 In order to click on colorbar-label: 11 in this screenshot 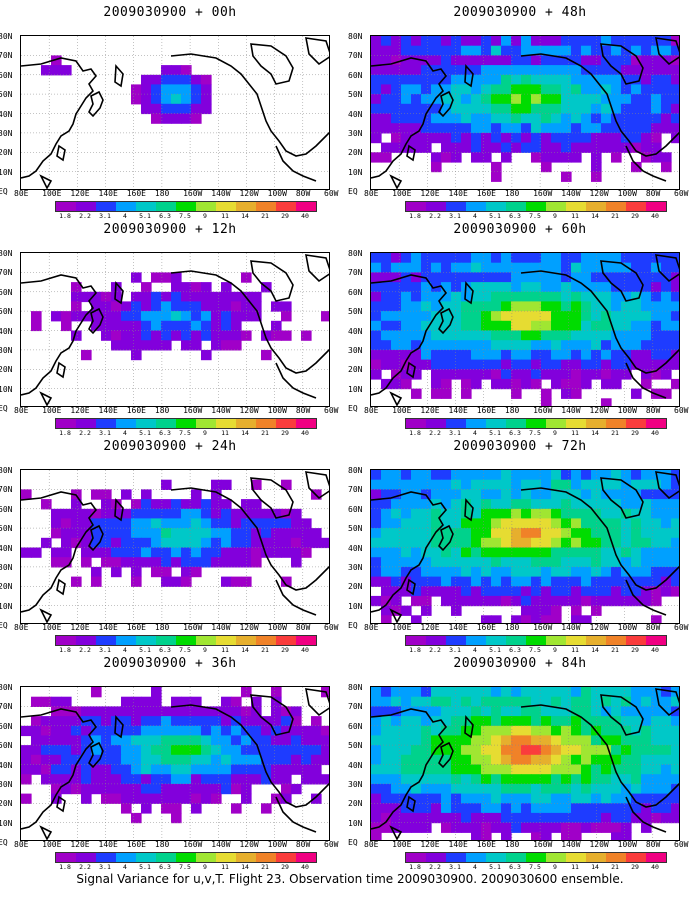, I will do `click(575, 433)`.